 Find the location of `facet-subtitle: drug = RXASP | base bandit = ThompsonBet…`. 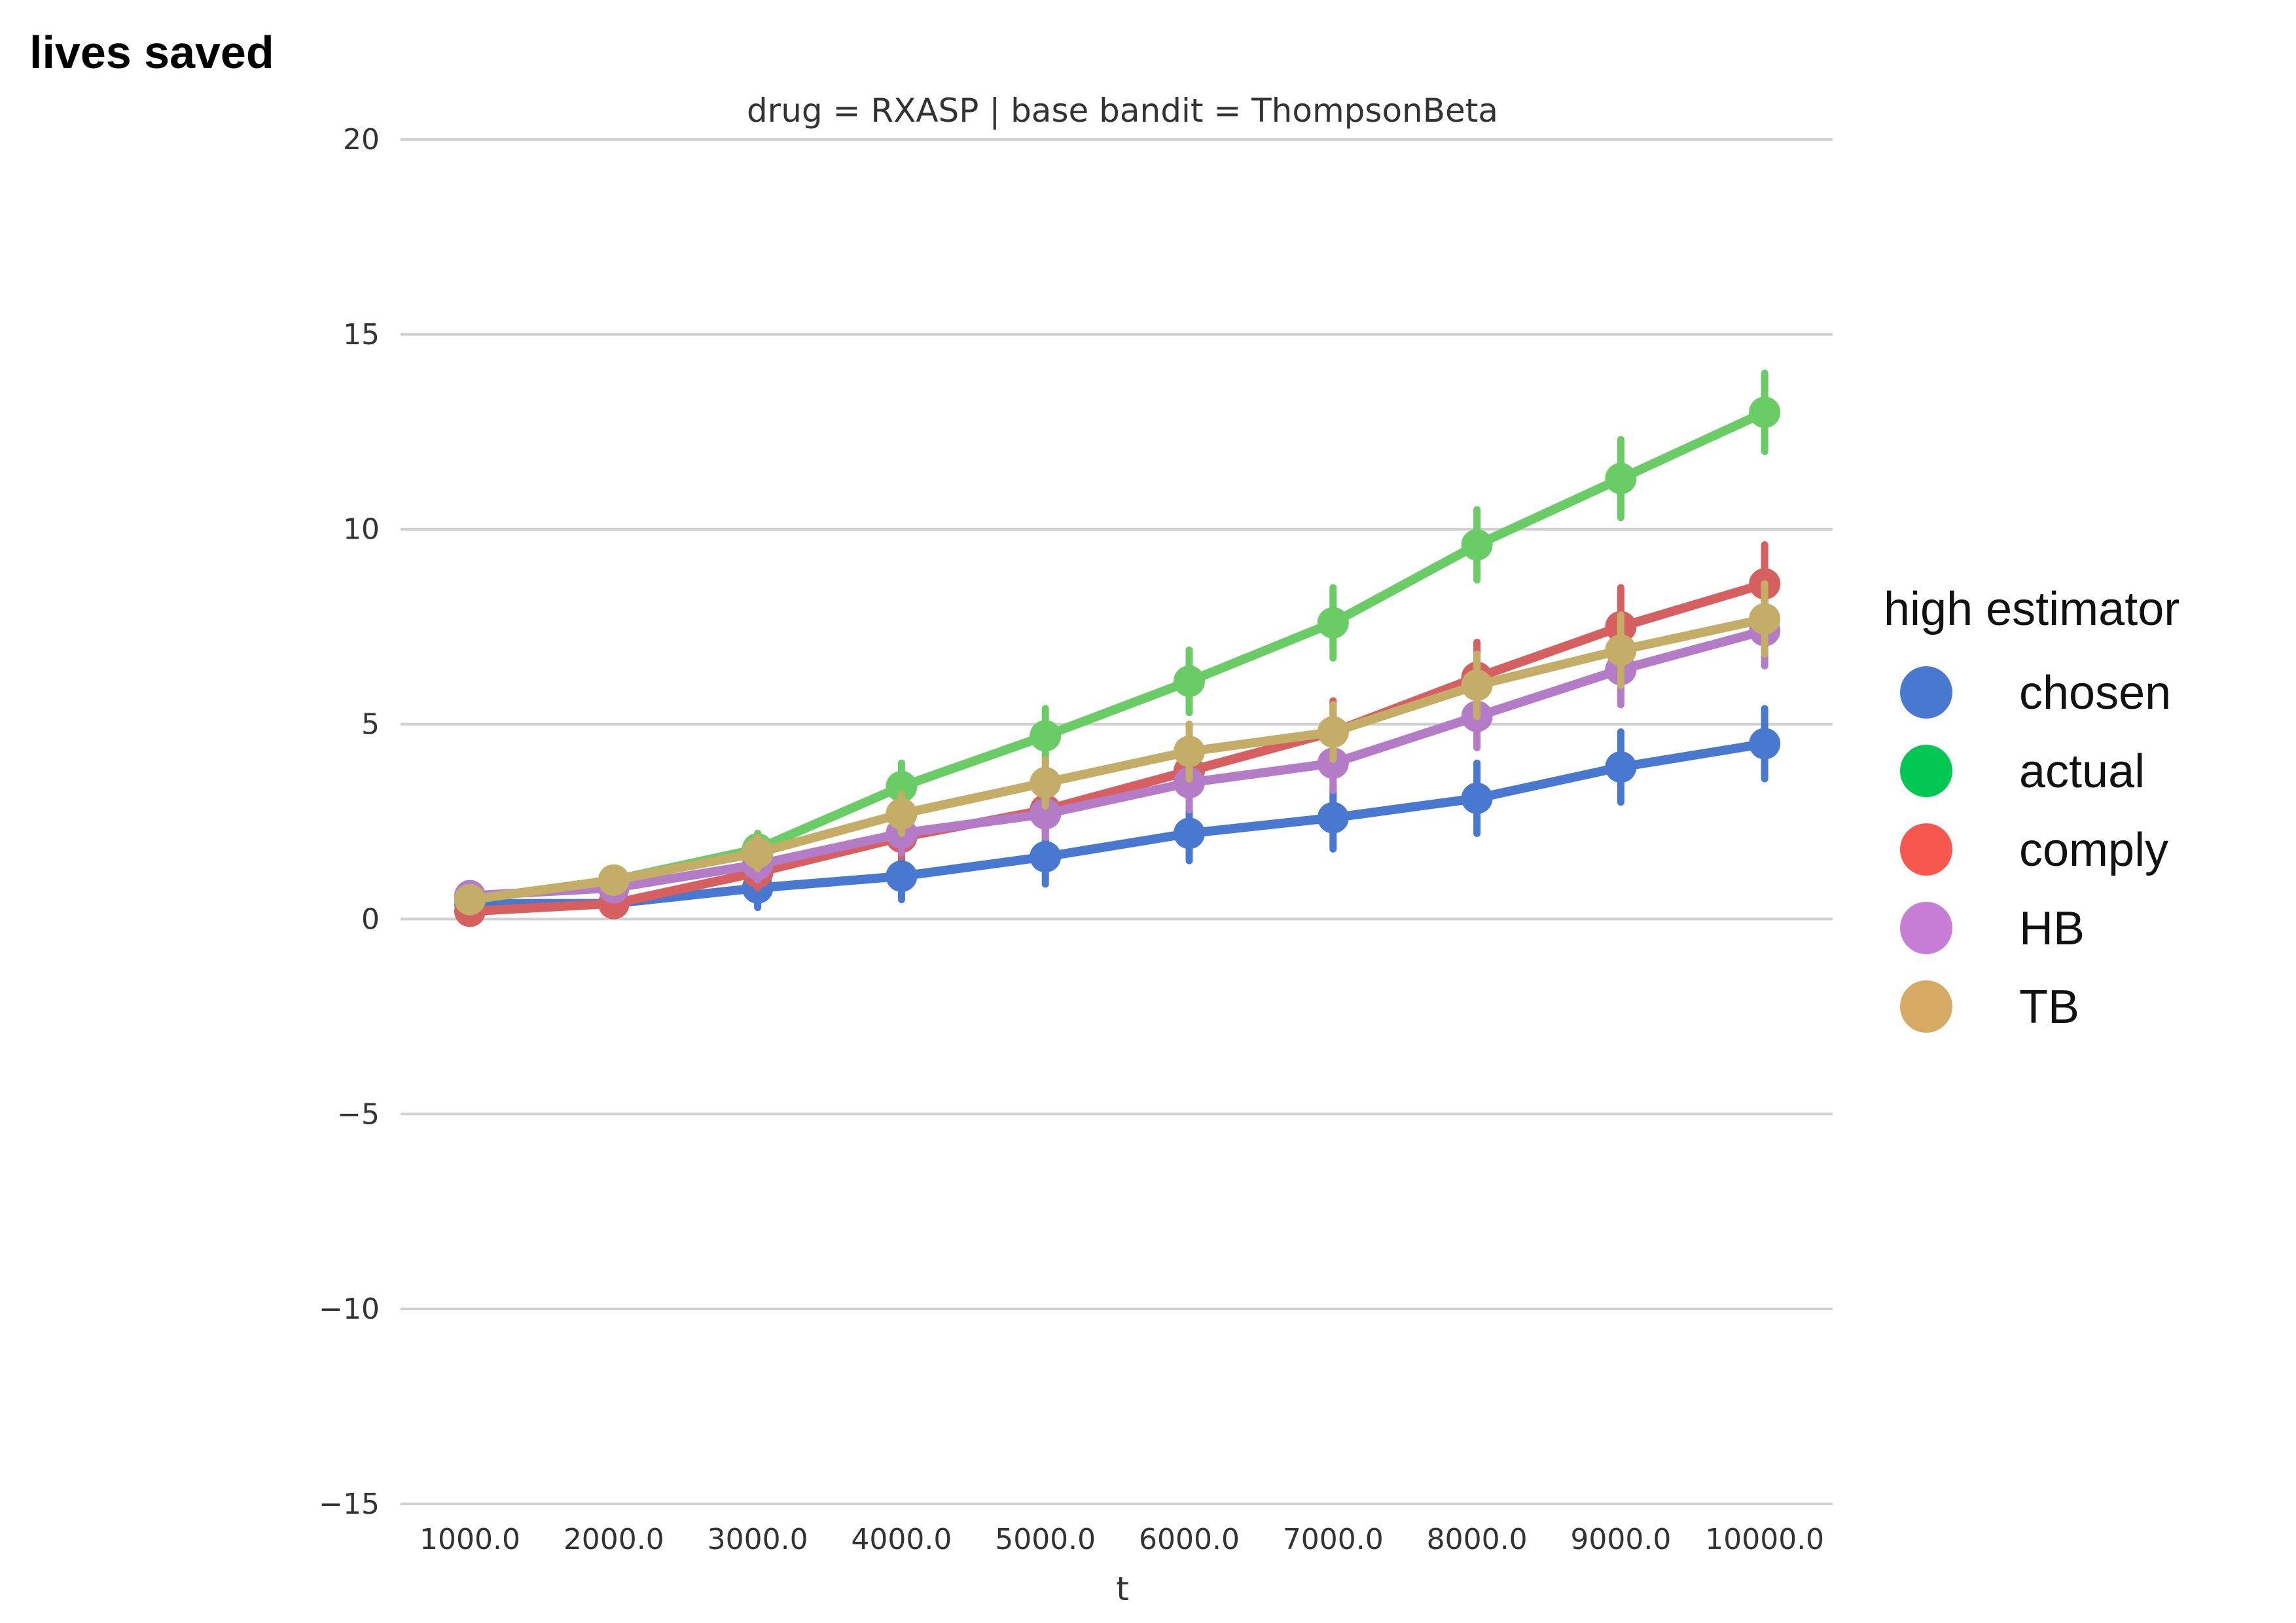

facet-subtitle: drug = RXASP | base bandit = ThompsonBet… is located at coordinates (1122, 111).